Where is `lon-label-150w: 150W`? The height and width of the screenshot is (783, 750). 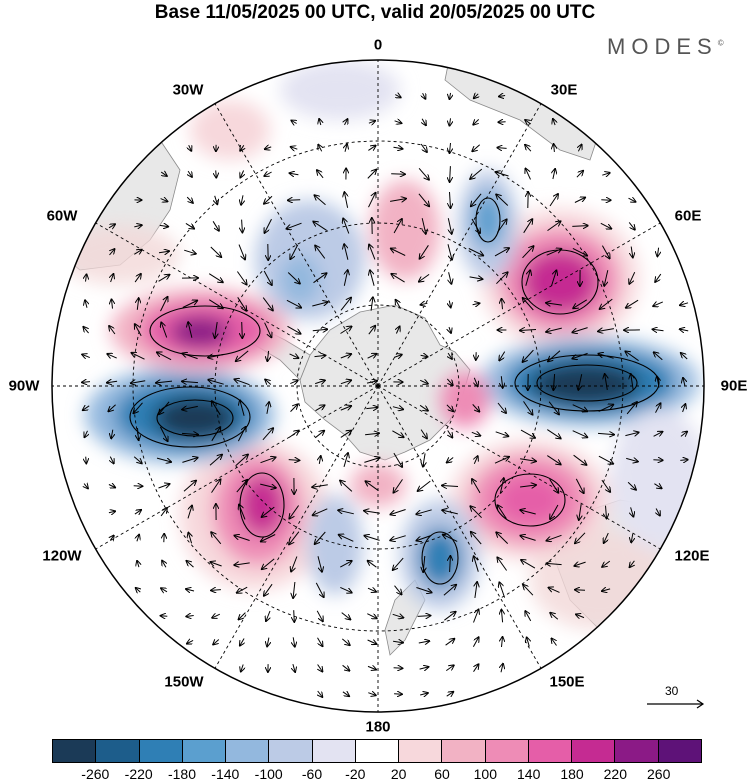
lon-label-150w: 150W is located at coordinates (184, 682).